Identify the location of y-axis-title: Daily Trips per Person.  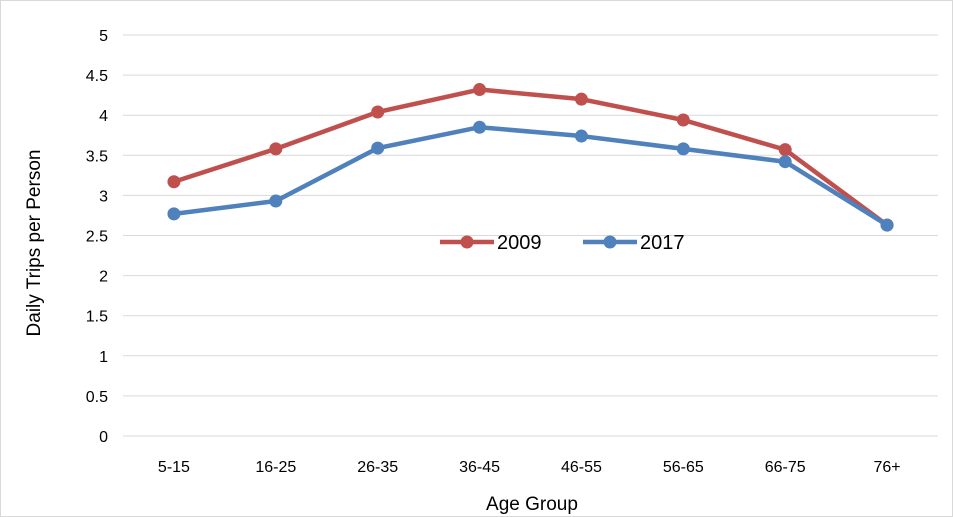
(34, 243).